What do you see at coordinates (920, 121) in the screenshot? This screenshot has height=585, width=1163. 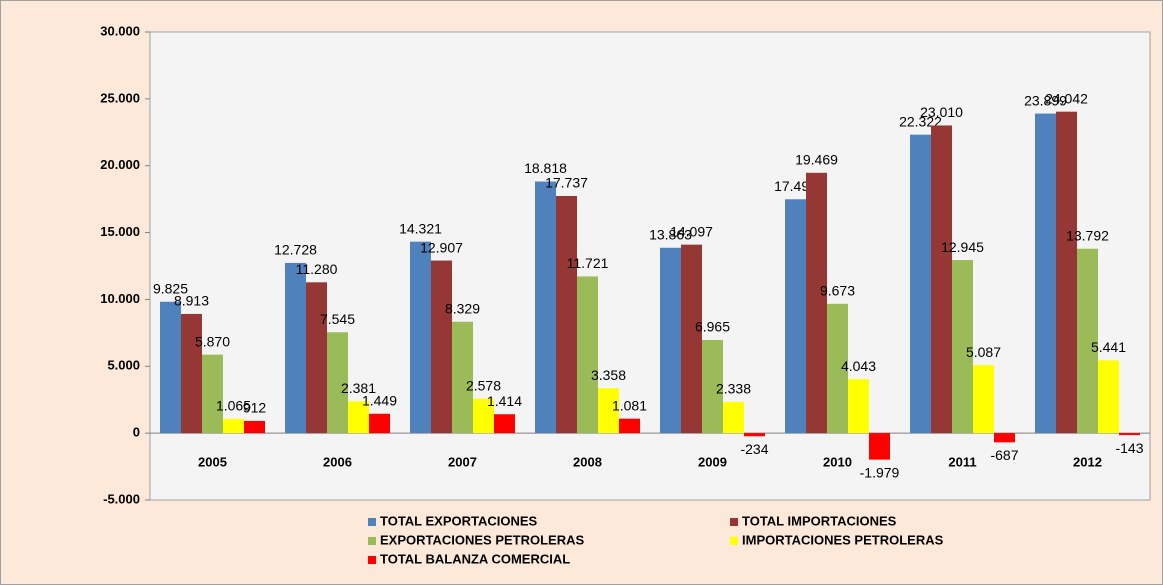 I see `value-label: 22.322` at bounding box center [920, 121].